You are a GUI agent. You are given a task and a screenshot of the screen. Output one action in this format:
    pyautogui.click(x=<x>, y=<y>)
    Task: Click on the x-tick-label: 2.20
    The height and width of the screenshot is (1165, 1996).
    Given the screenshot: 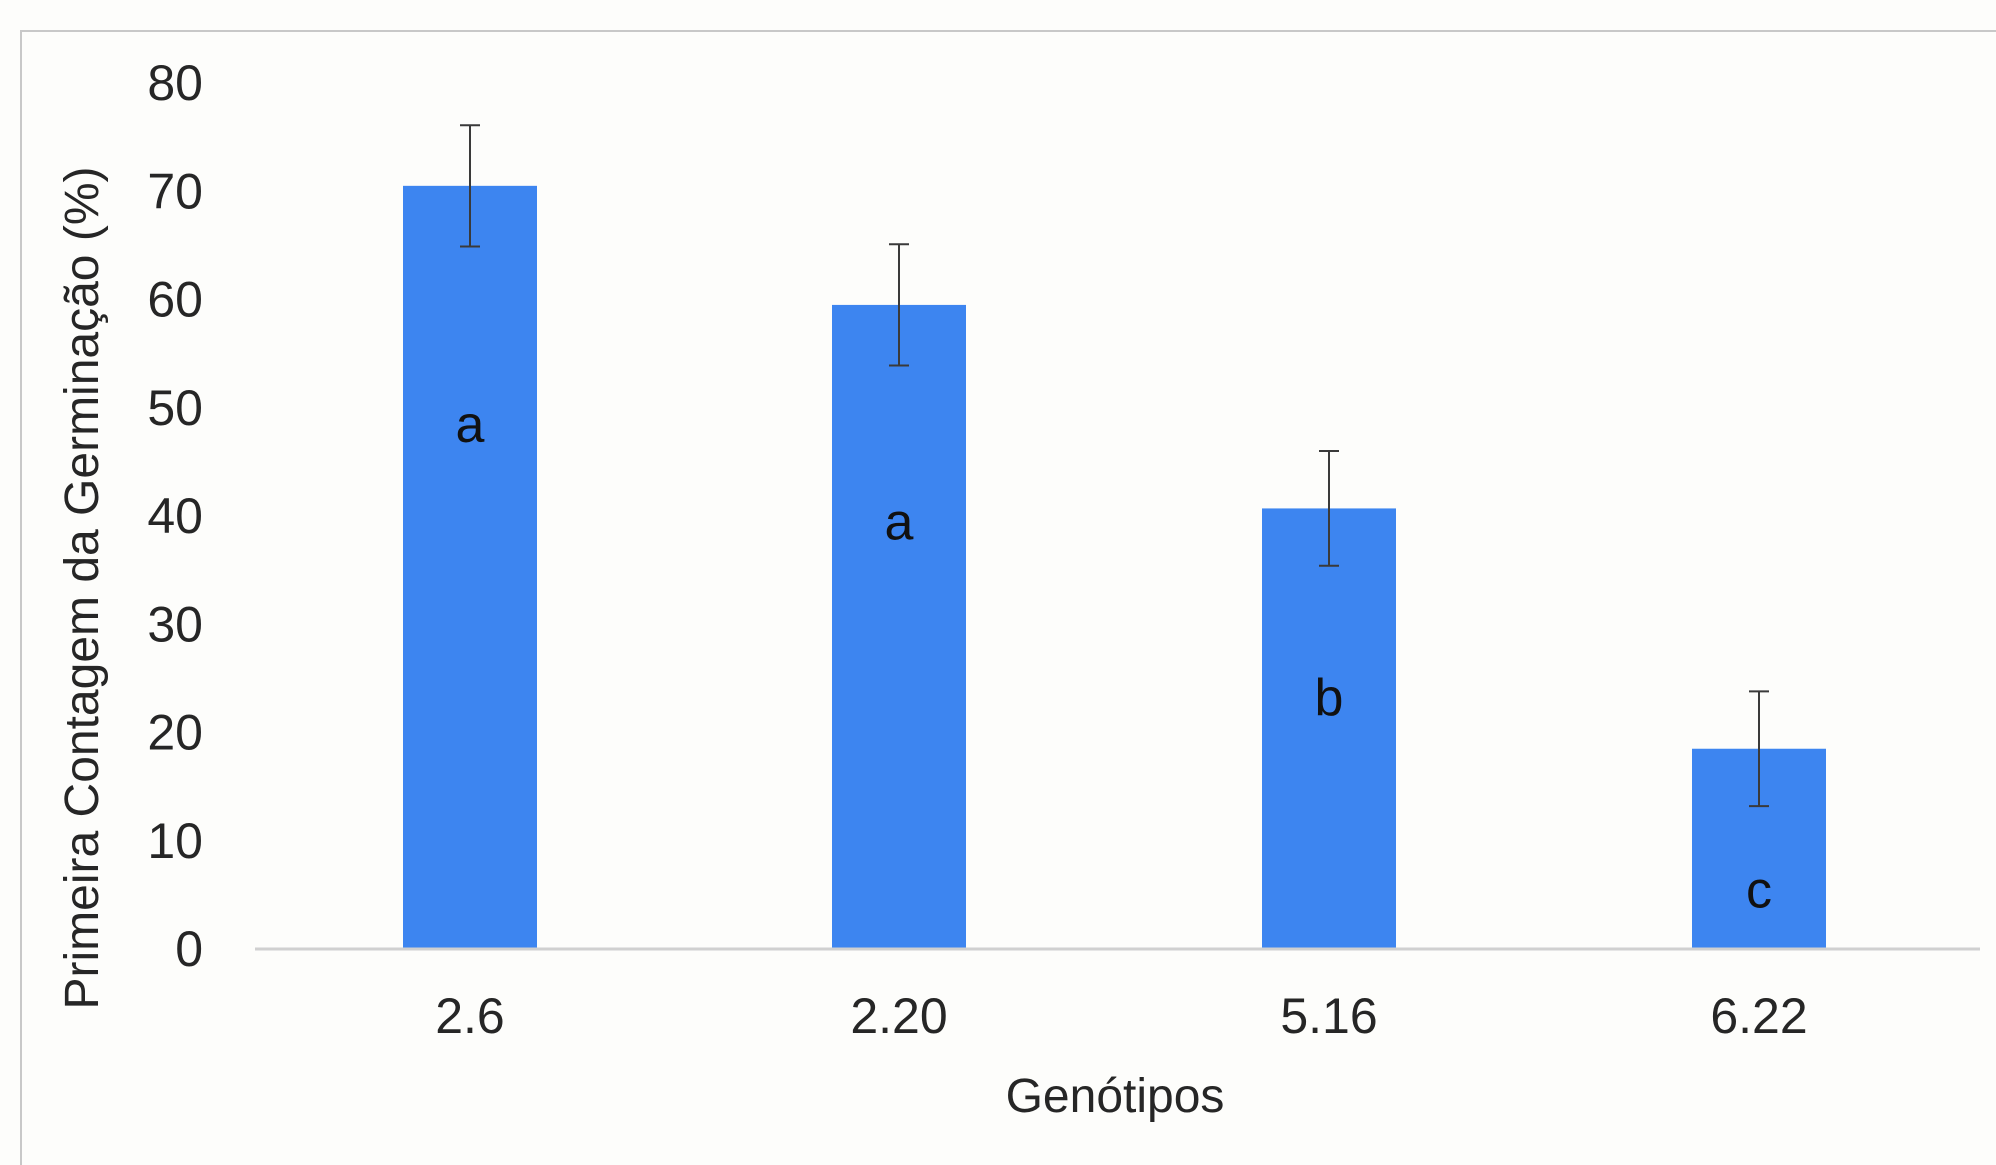 What is the action you would take?
    pyautogui.click(x=898, y=1016)
    